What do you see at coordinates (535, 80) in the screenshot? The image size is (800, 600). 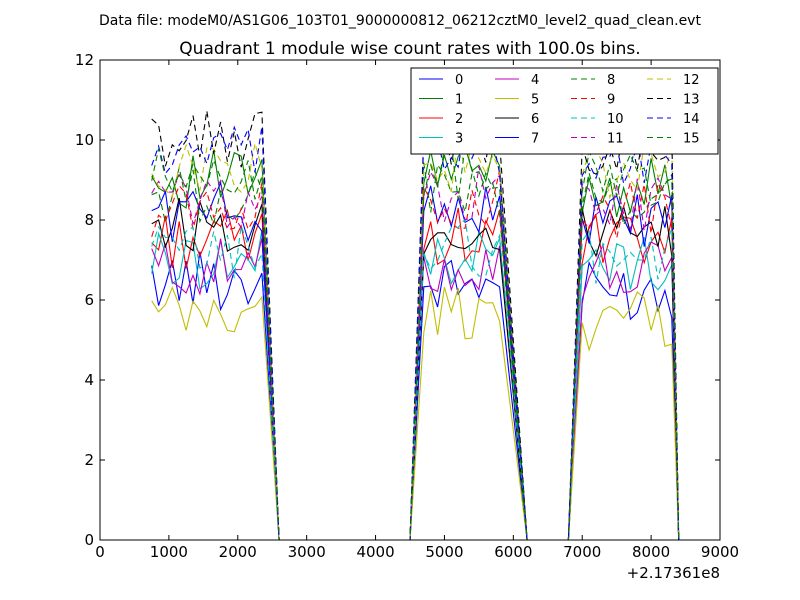 I see `legend-entry-label: 4` at bounding box center [535, 80].